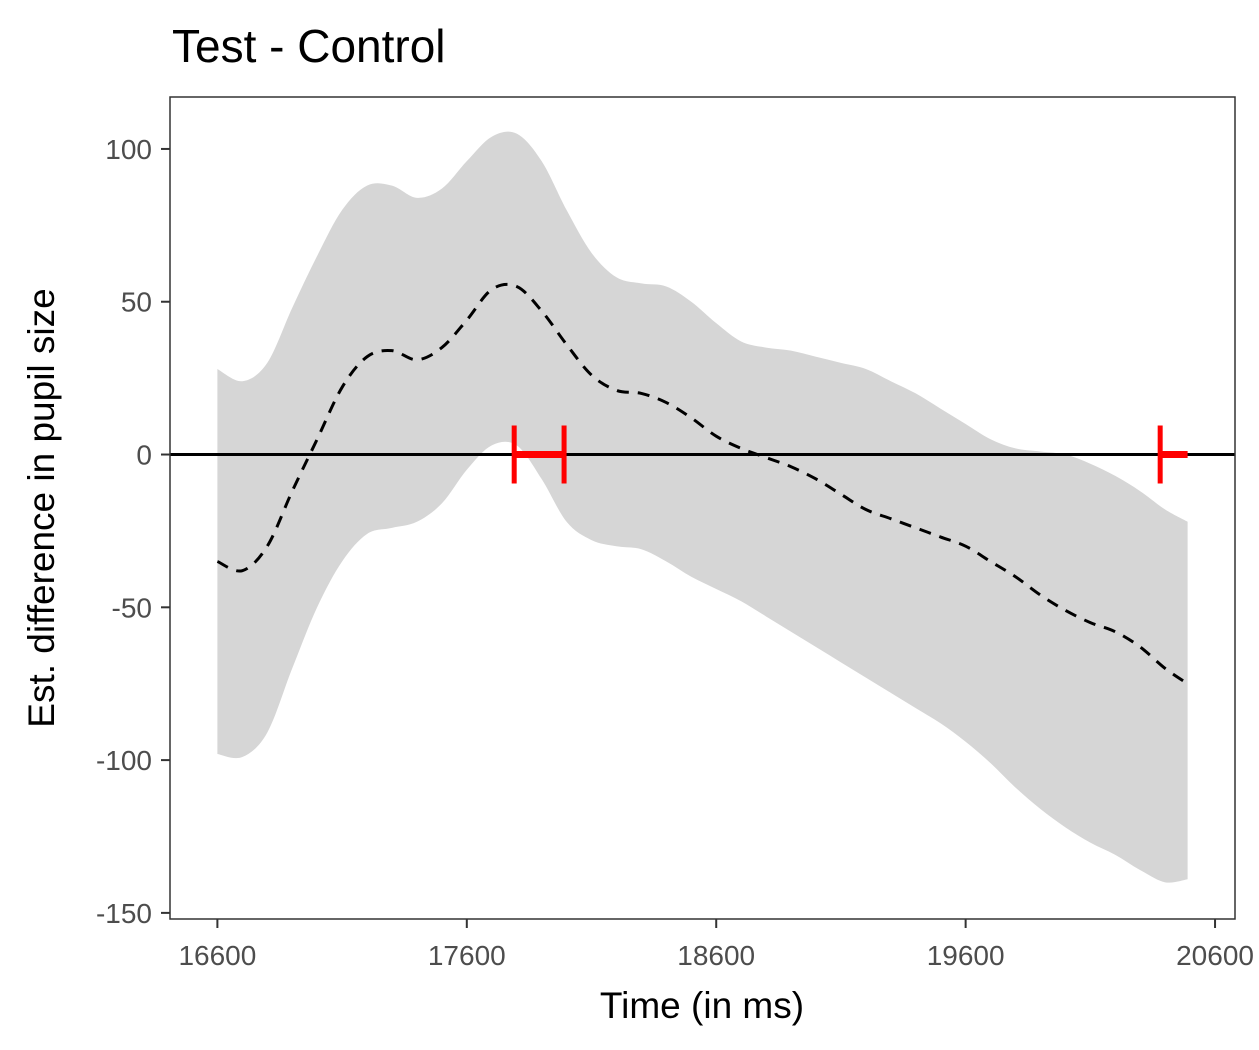  Describe the element at coordinates (716, 955) in the screenshot. I see `x-tick-label-18600: 18600` at that location.